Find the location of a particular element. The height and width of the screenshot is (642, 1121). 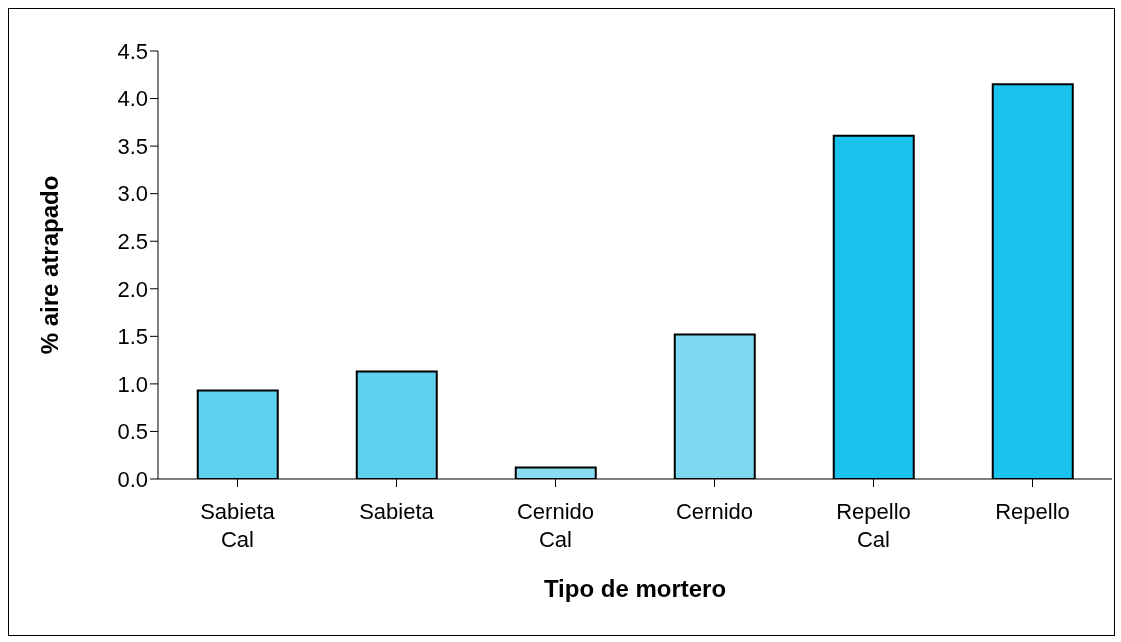

x-tick-label: Cernido Cal is located at coordinates (555, 525).